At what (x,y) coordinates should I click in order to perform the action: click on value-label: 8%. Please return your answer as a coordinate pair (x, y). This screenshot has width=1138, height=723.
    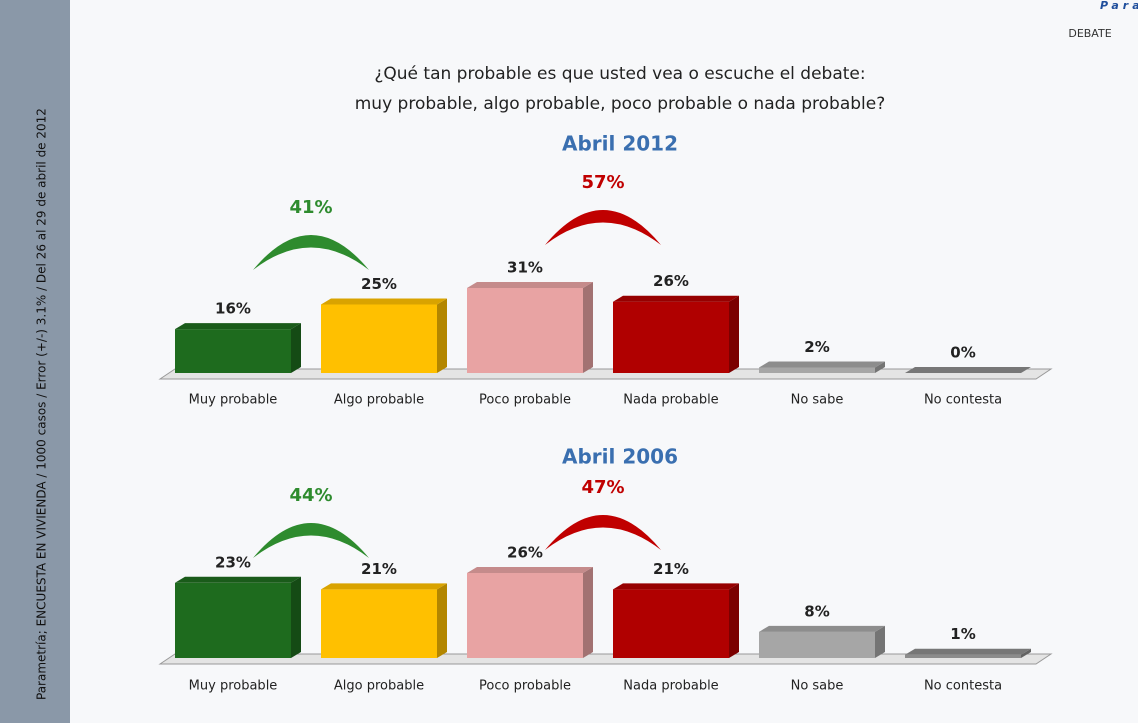
    Looking at the image, I should click on (816, 611).